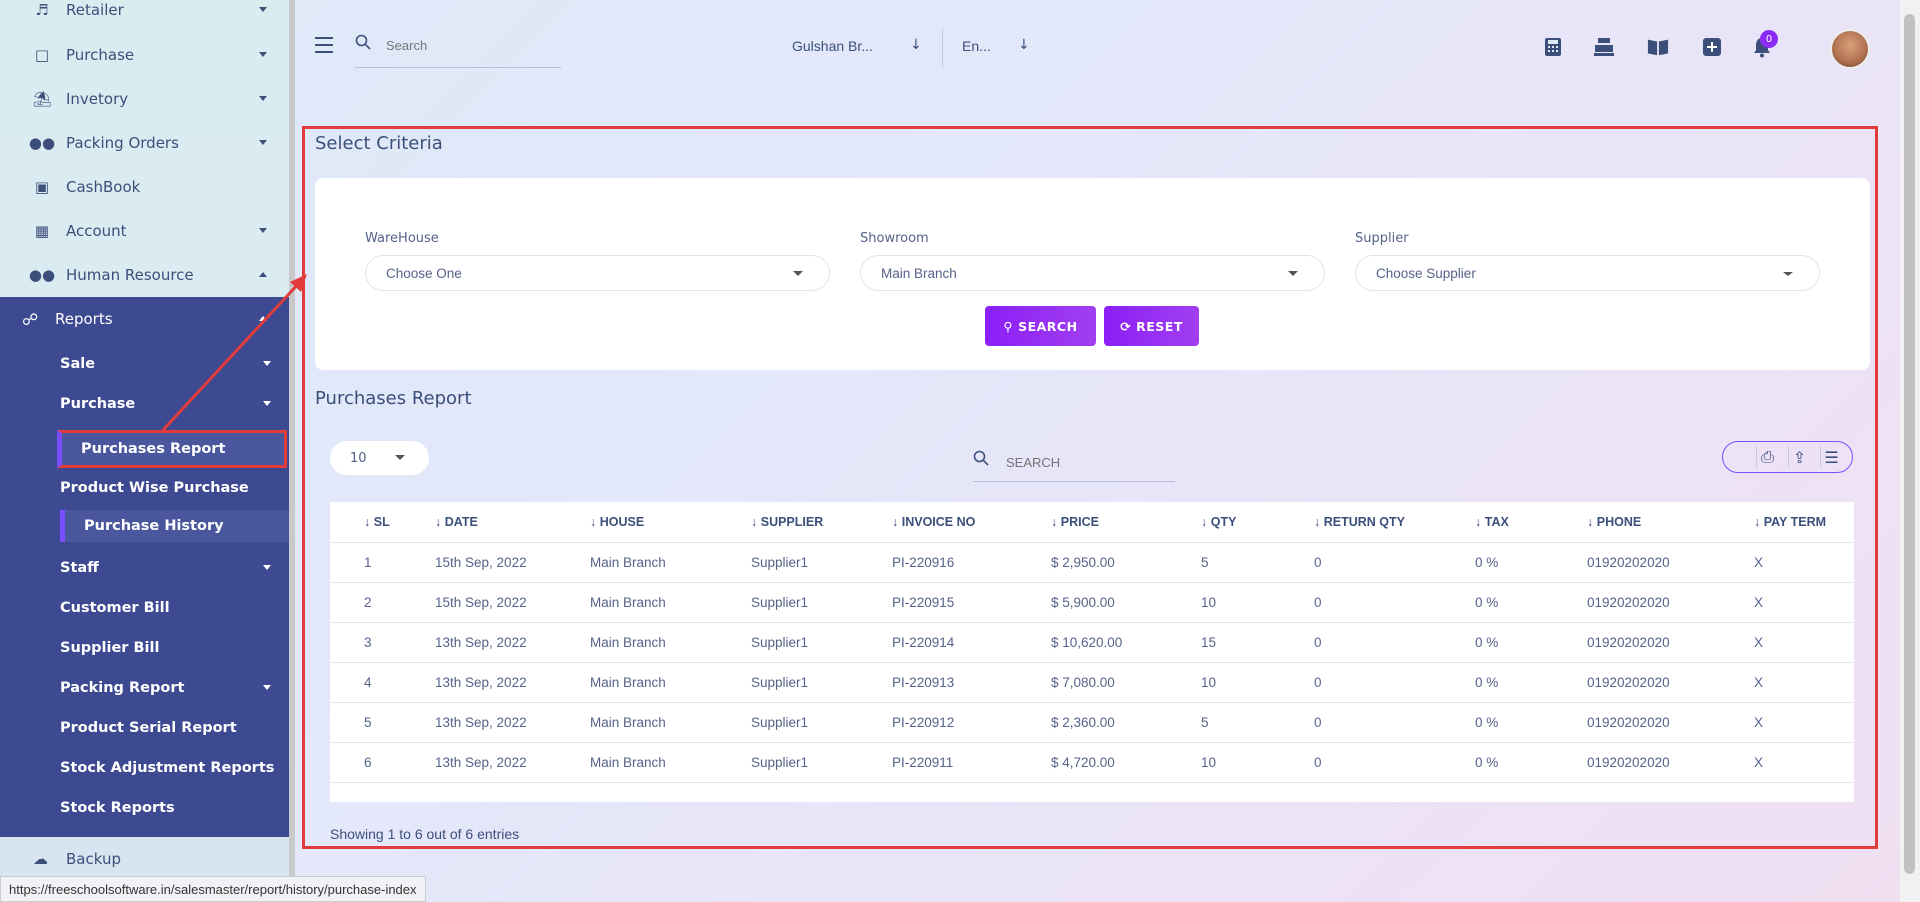  I want to click on col-date: ↓ DATE, so click(512, 522).